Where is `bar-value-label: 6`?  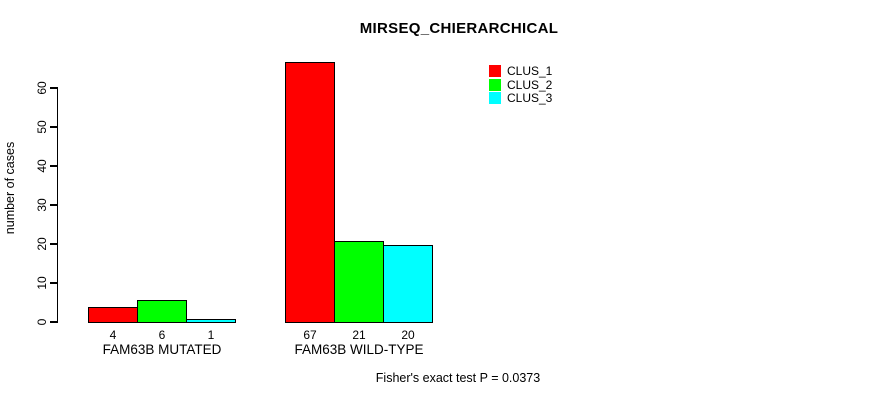 bar-value-label: 6 is located at coordinates (162, 335).